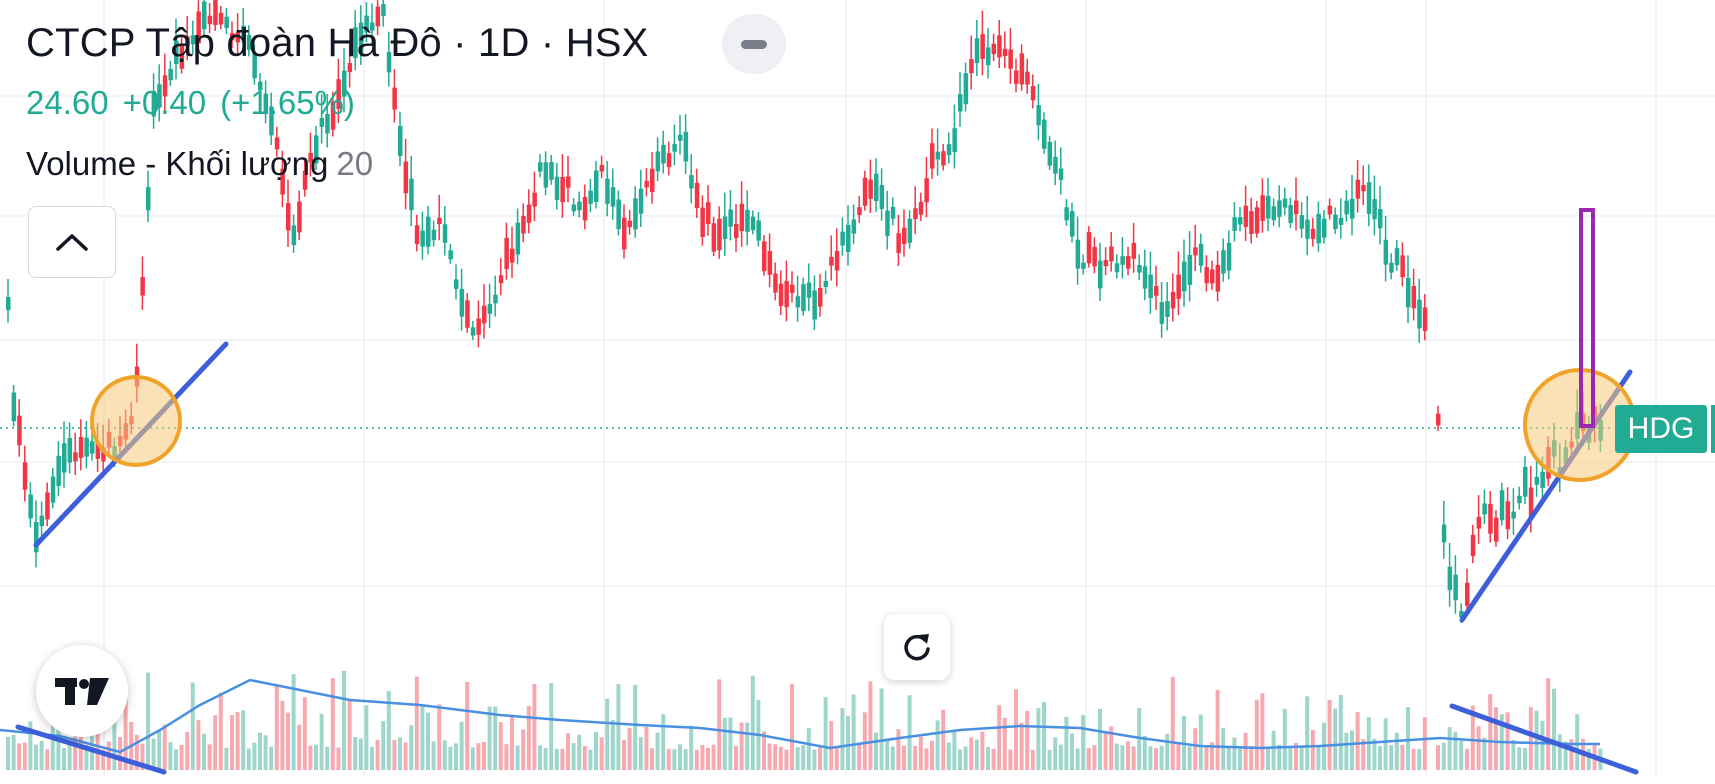 This screenshot has height=784, width=1715. What do you see at coordinates (199, 164) in the screenshot?
I see `volume-legend: Volume - Khối lượng 20` at bounding box center [199, 164].